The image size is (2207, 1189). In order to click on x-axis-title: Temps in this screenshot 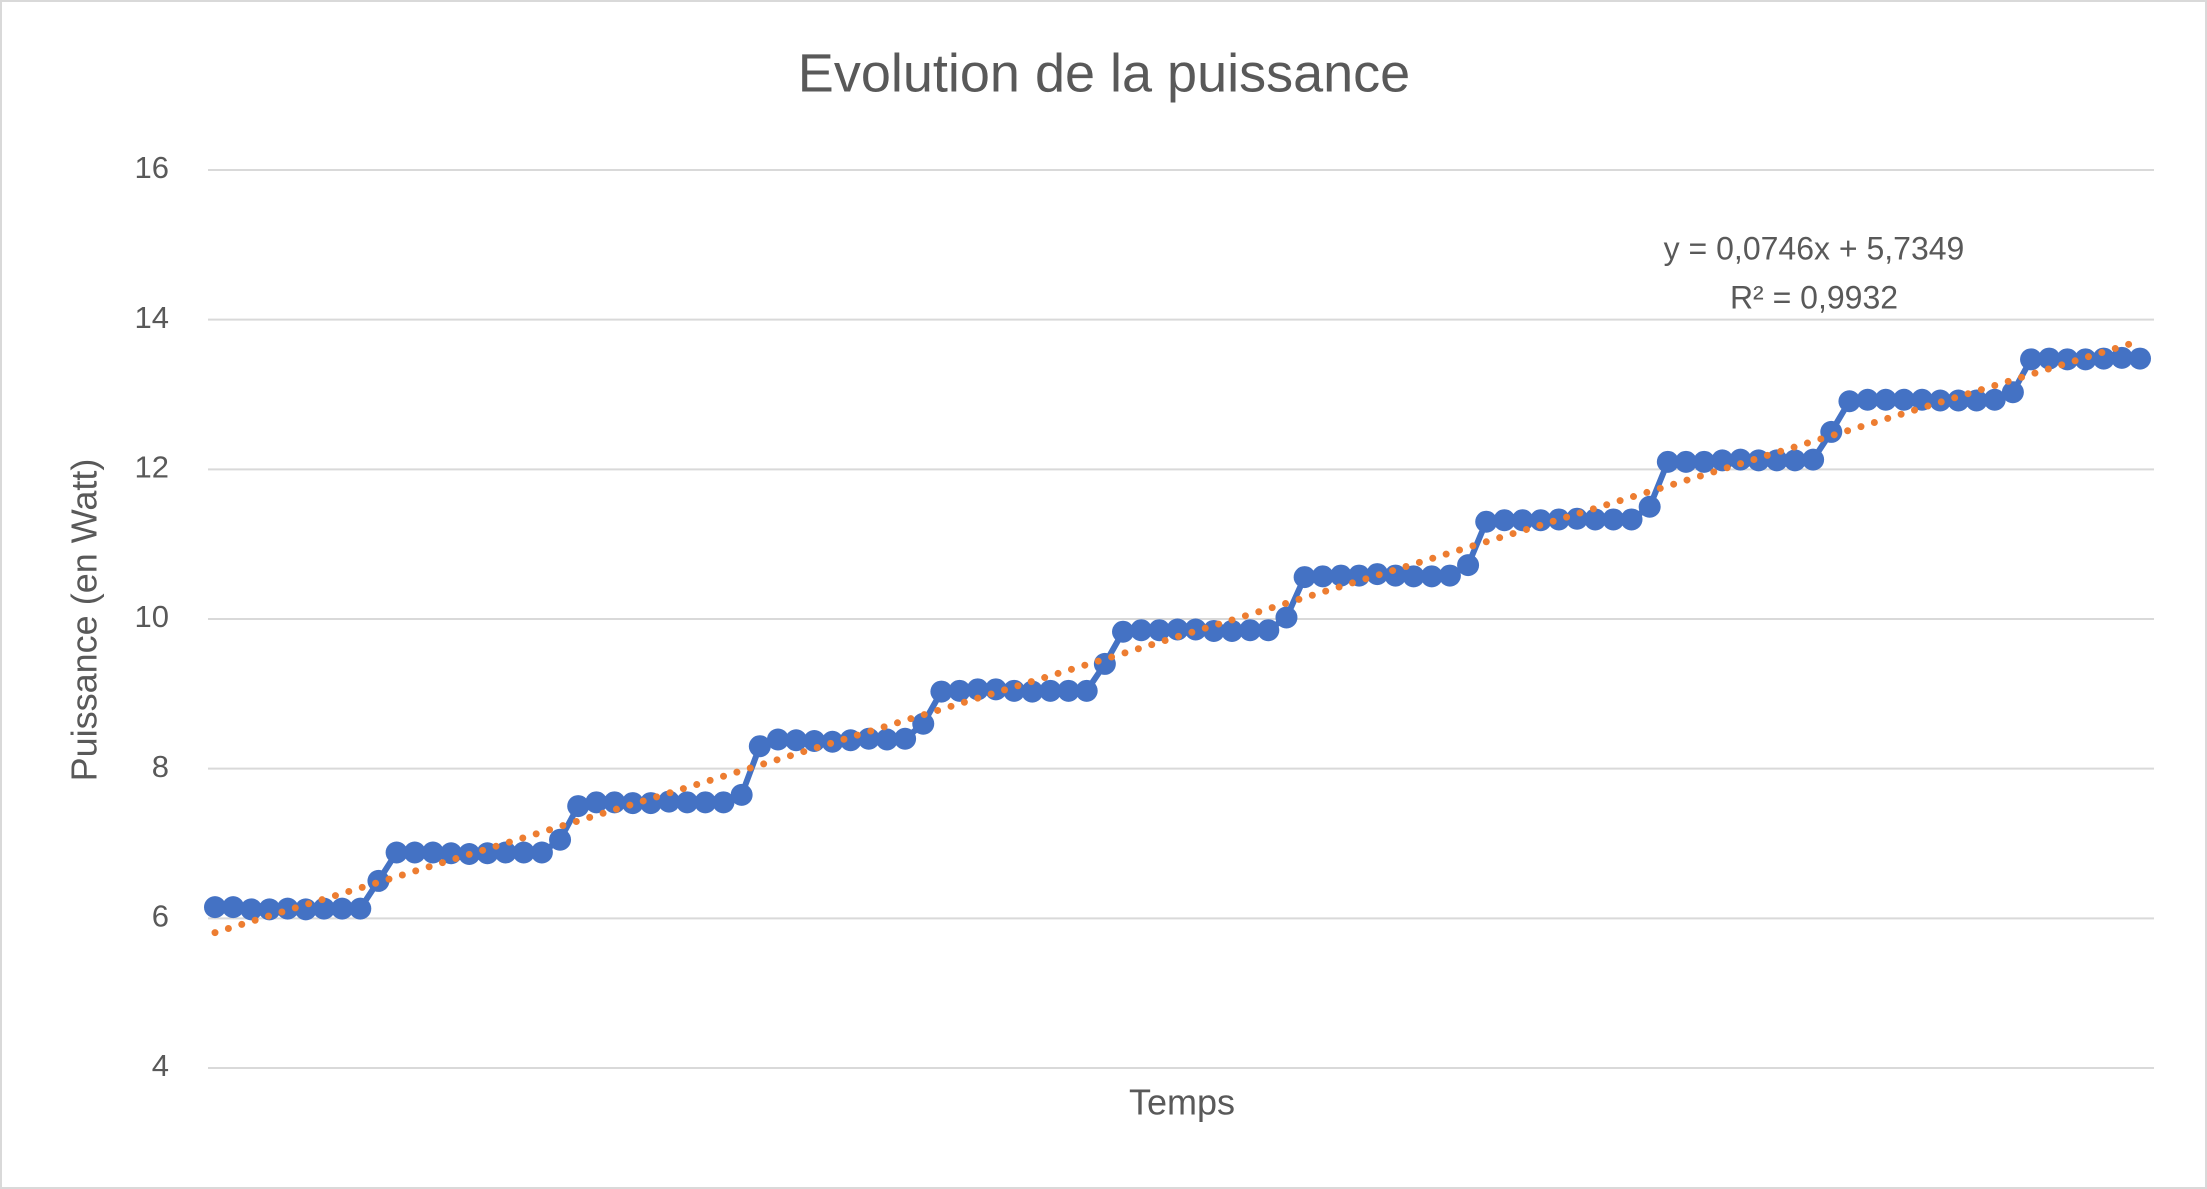, I will do `click(1182, 1102)`.